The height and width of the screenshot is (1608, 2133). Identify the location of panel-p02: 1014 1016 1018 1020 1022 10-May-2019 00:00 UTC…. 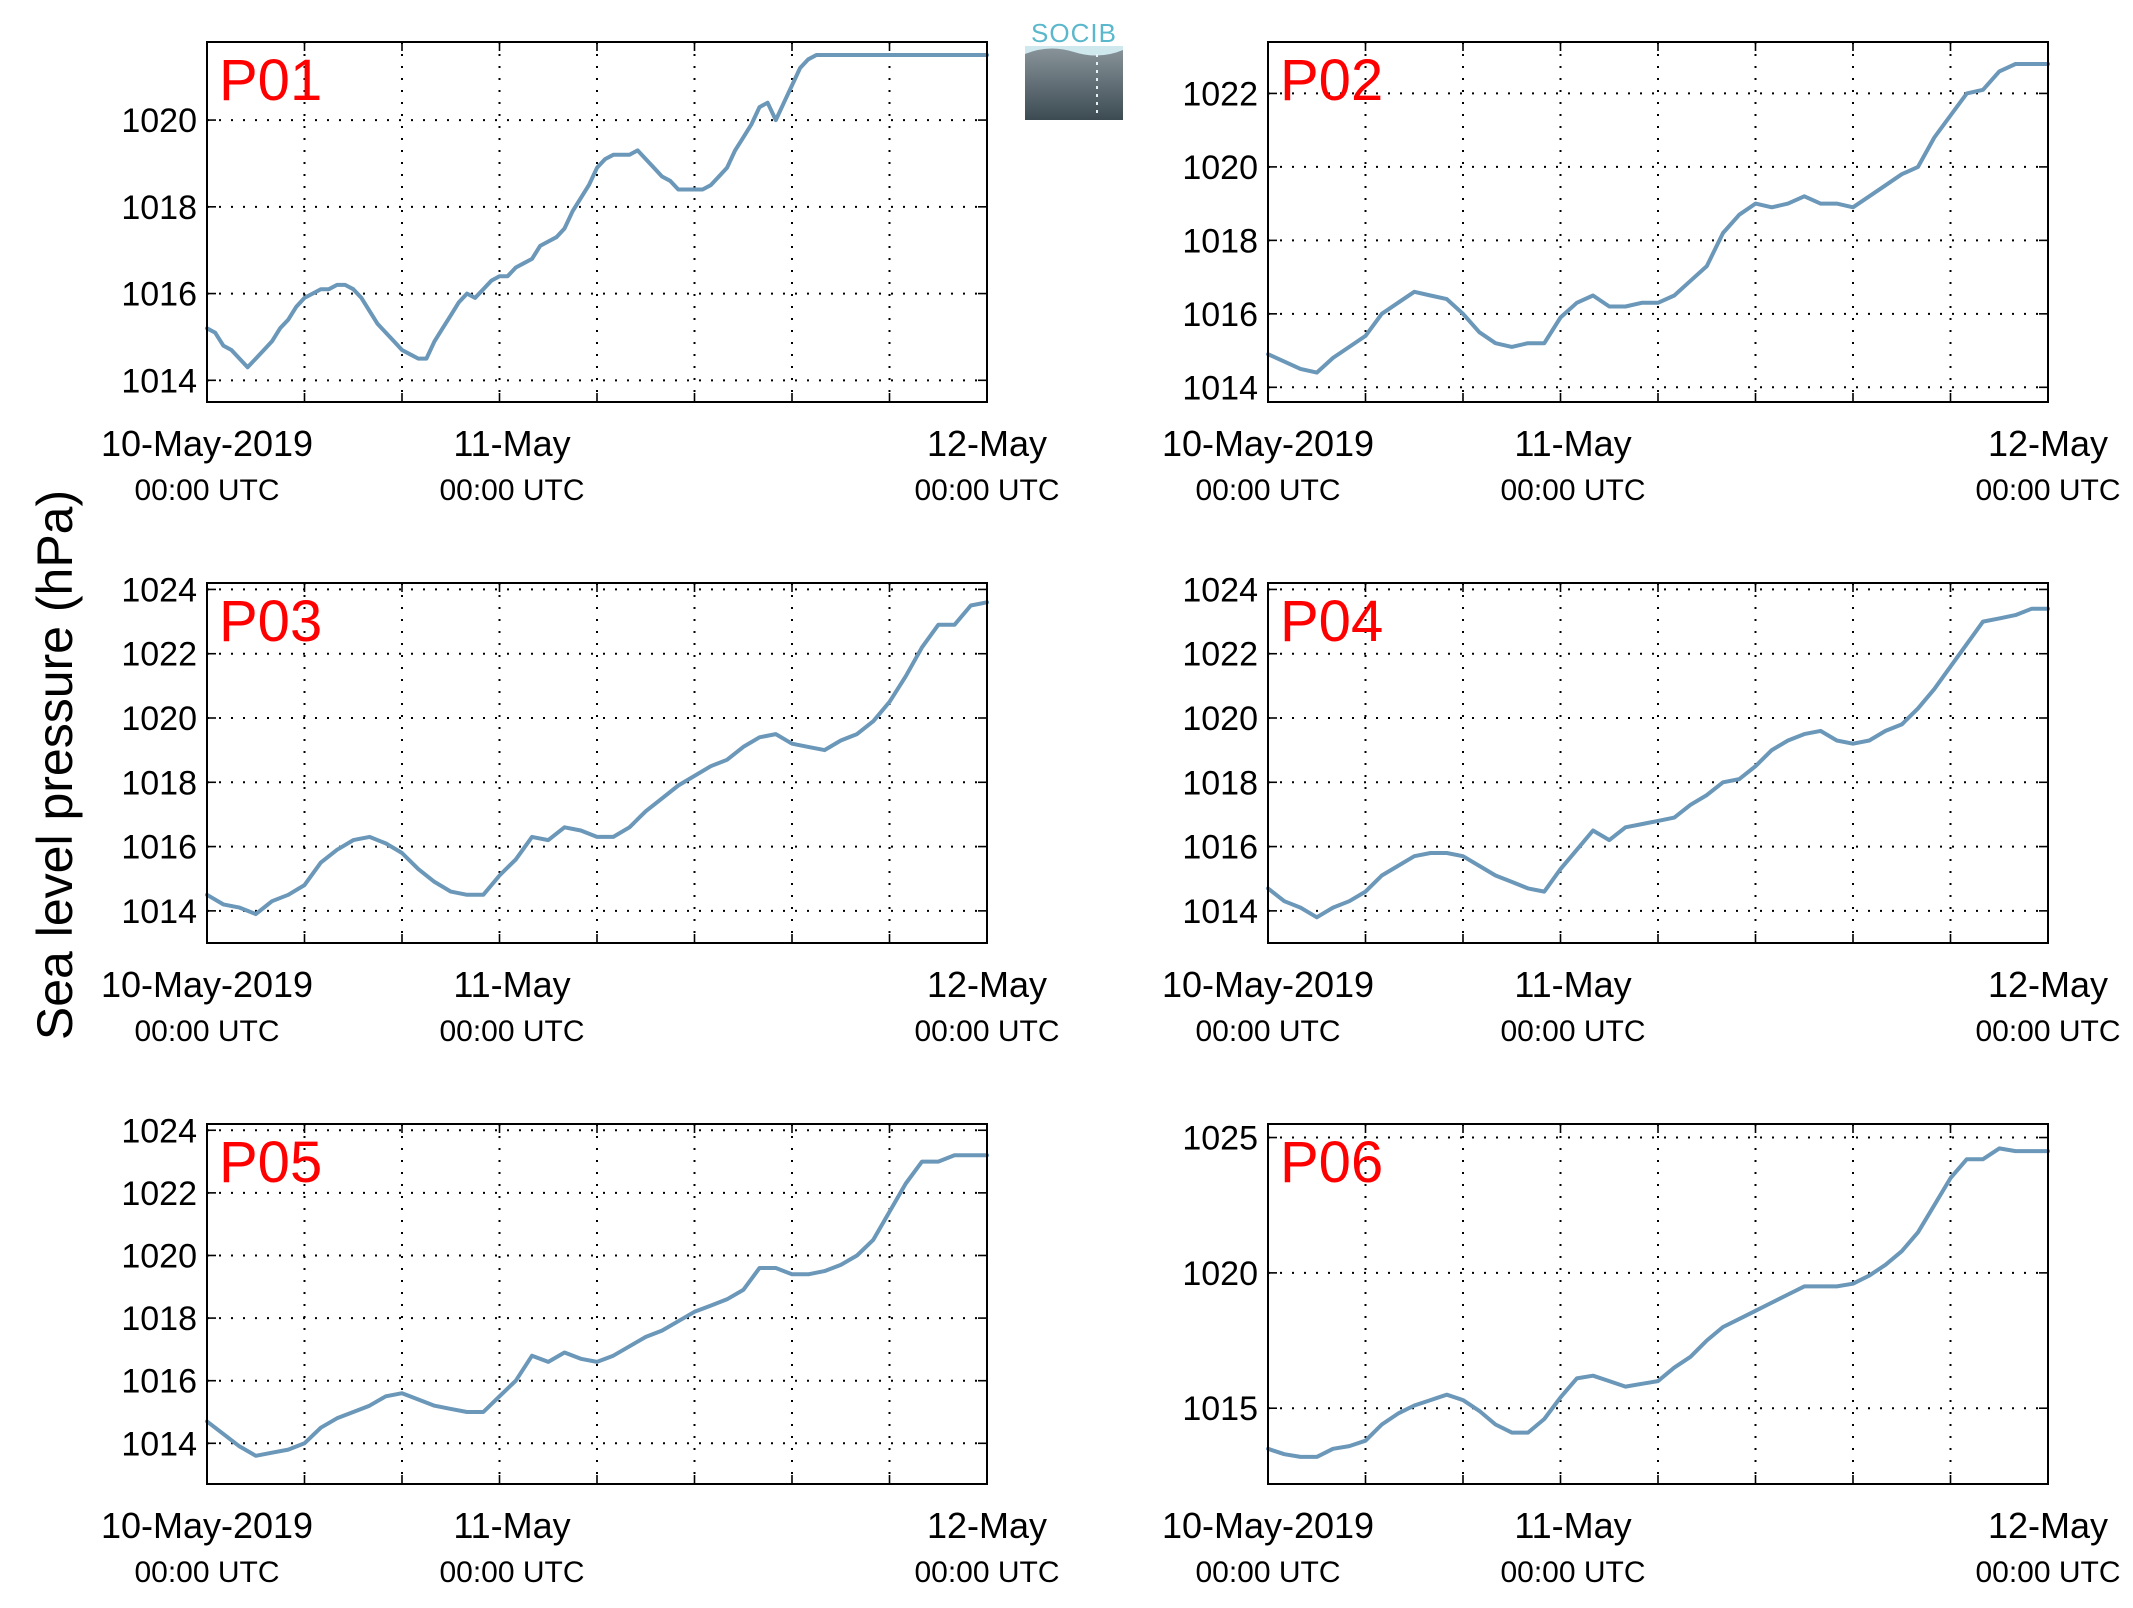
(1641, 274).